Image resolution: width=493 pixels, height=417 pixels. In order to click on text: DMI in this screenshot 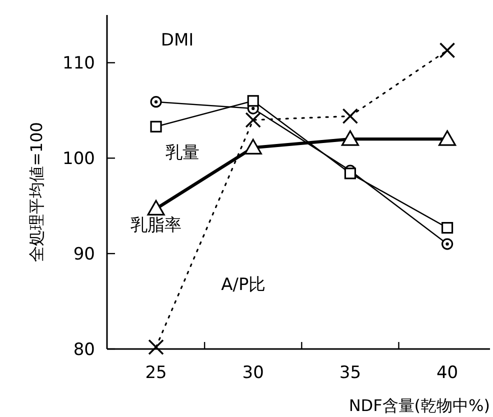, I will do `click(177, 40)`.